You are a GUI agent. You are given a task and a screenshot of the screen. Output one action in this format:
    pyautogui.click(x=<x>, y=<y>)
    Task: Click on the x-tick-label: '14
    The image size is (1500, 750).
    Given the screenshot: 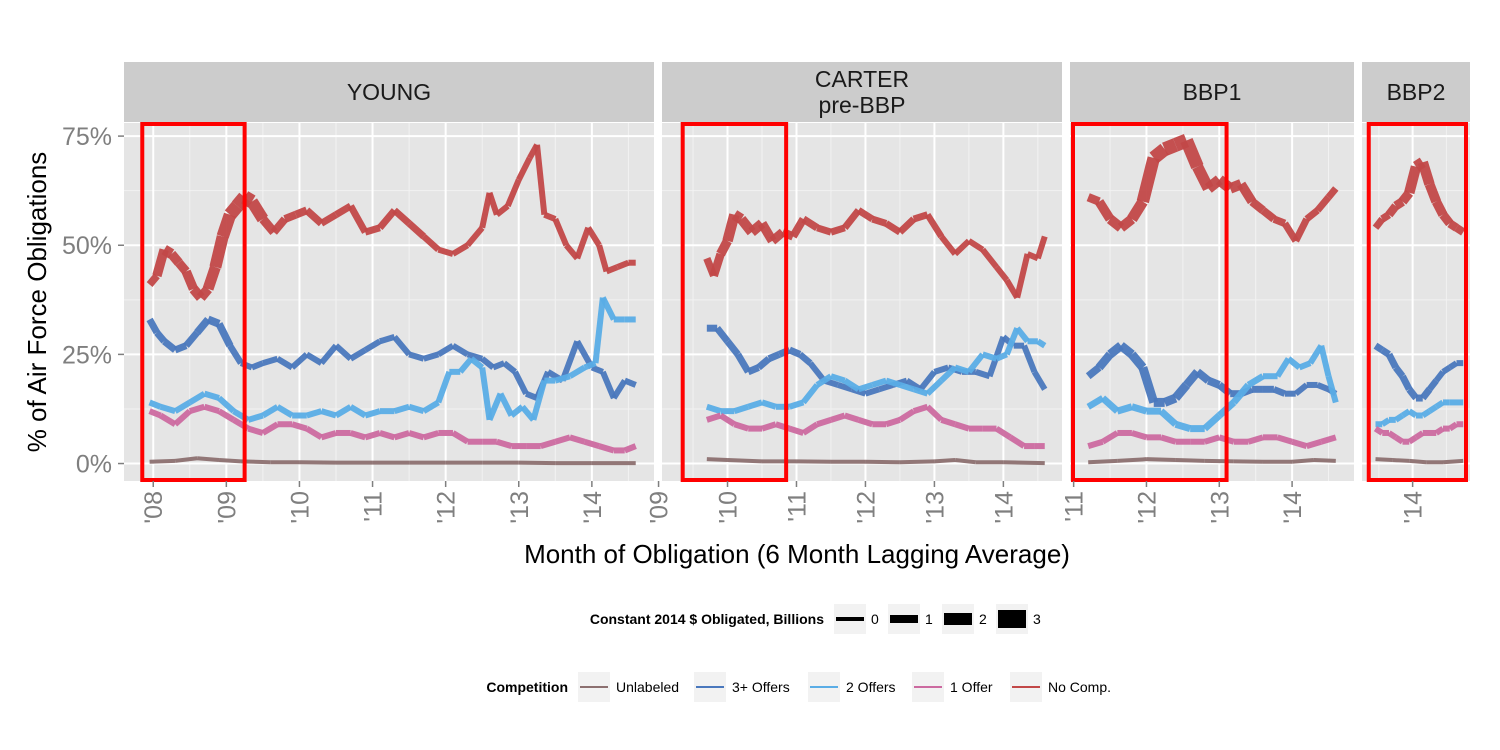 What is the action you would take?
    pyautogui.click(x=1293, y=507)
    